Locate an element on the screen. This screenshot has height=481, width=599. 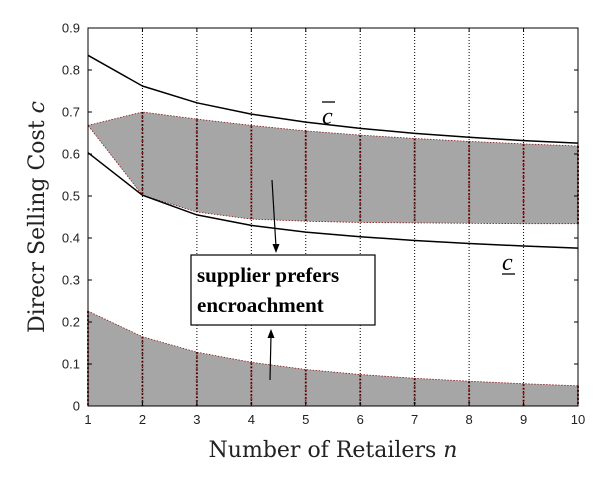
x-tick-label: 10 is located at coordinates (578, 419).